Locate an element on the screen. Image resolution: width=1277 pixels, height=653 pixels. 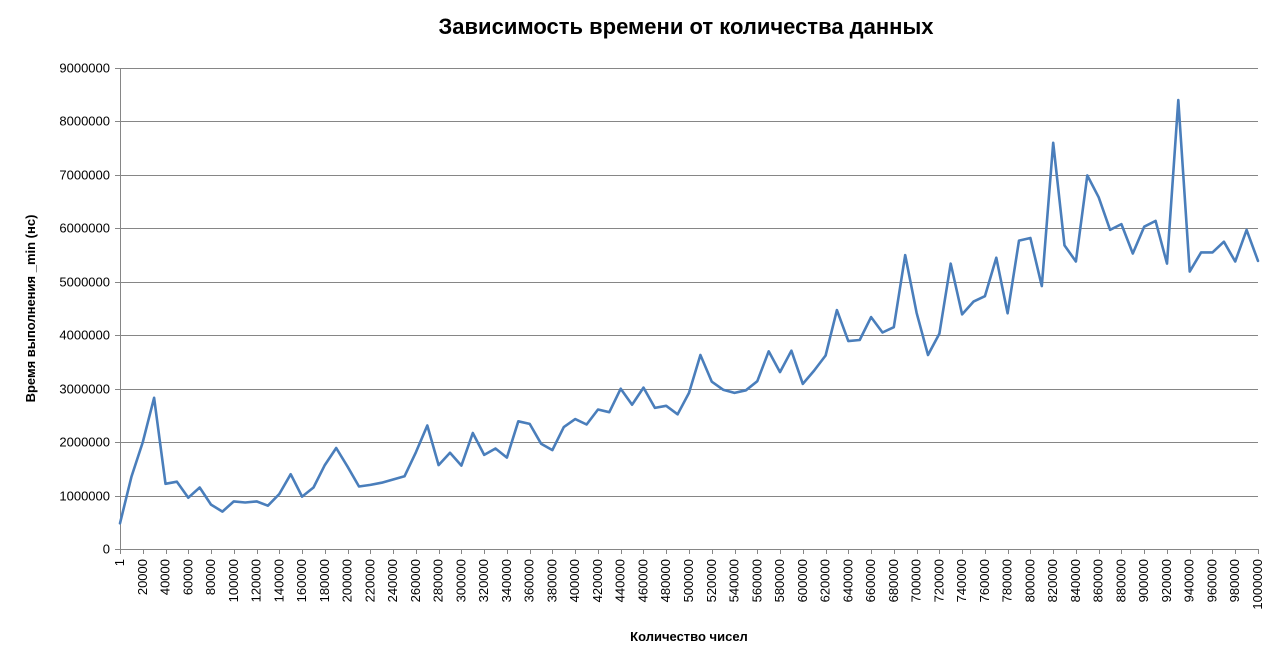
y-tick-label-6: 6000000 is located at coordinates (84, 228).